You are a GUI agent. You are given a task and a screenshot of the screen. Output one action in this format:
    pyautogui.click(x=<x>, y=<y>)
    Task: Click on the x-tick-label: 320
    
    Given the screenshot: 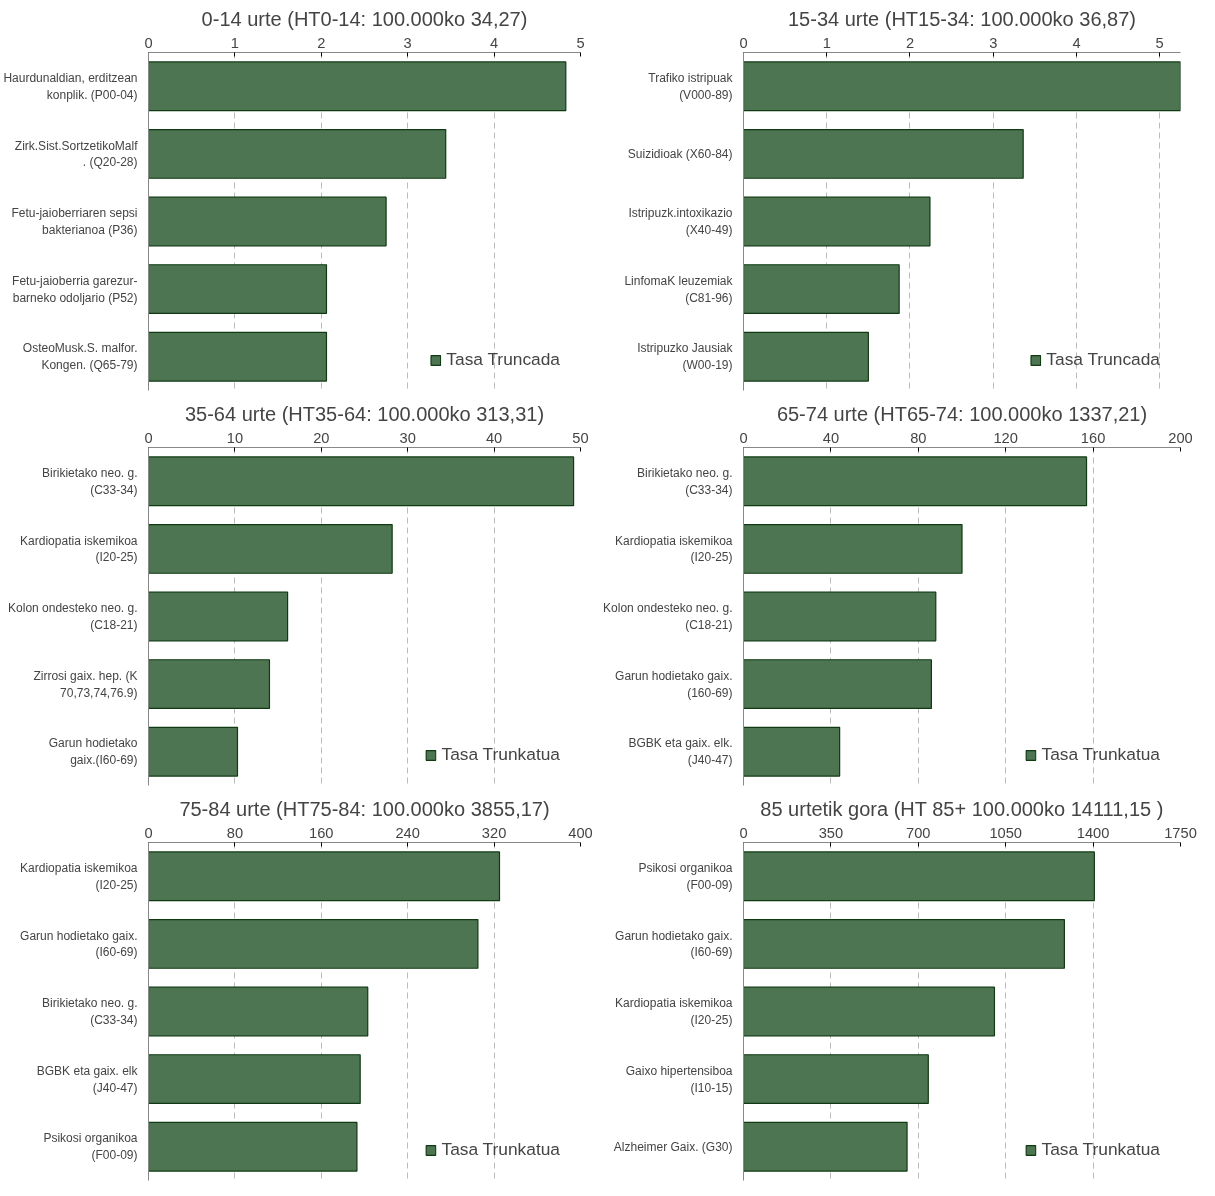 What is the action you would take?
    pyautogui.click(x=494, y=832)
    